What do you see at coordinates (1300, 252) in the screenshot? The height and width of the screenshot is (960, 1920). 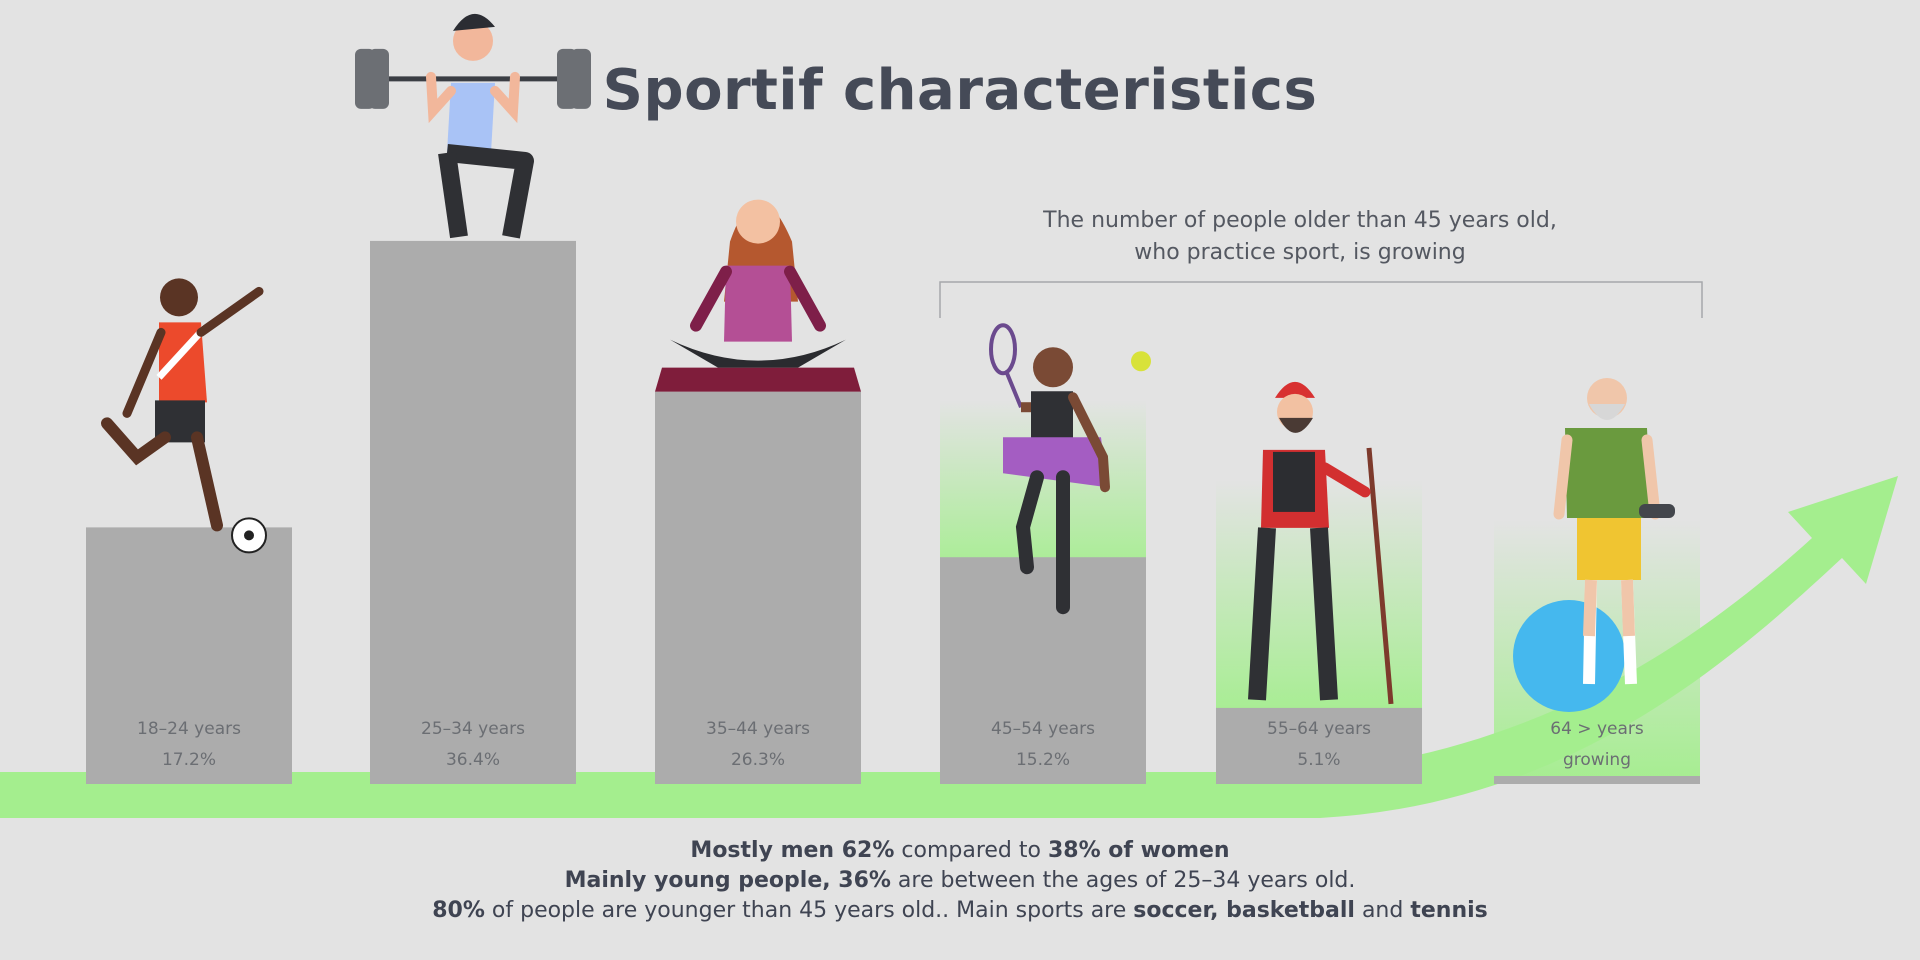 I see `annotation-line-2: who practice sport, is growing` at bounding box center [1300, 252].